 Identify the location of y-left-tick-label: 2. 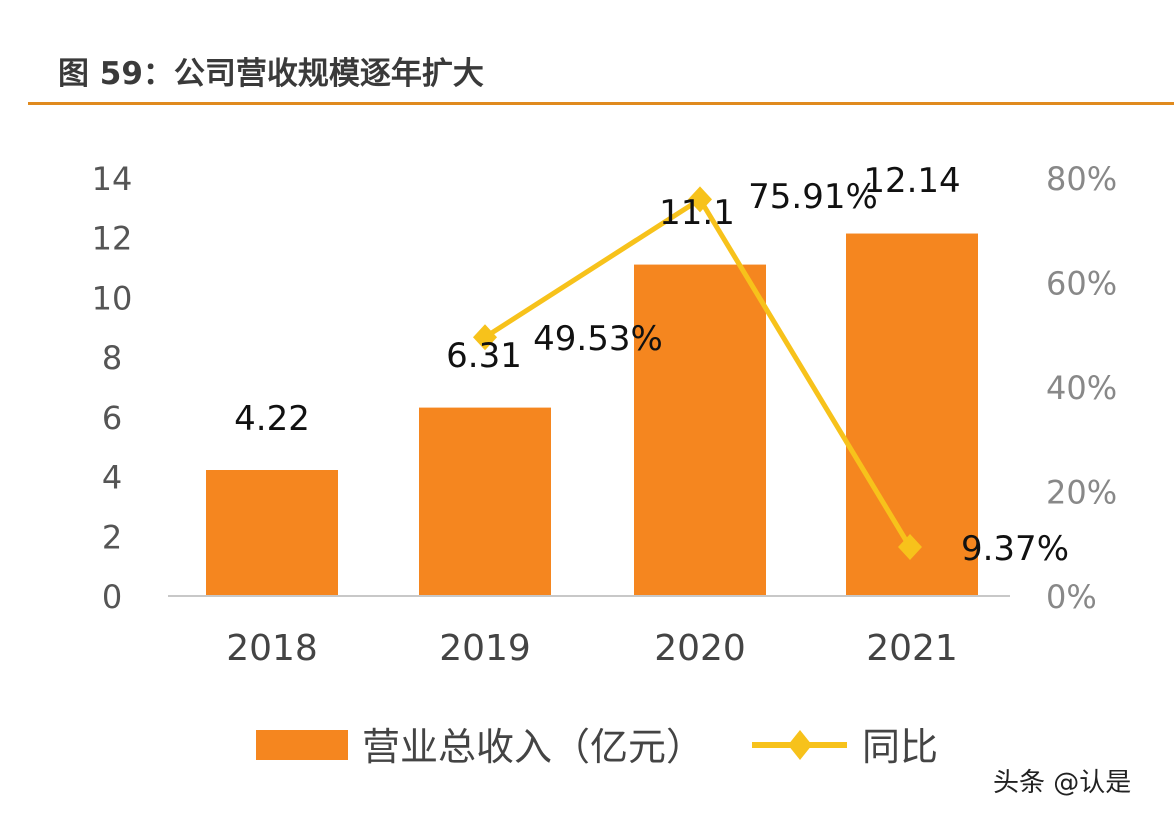
(112, 537).